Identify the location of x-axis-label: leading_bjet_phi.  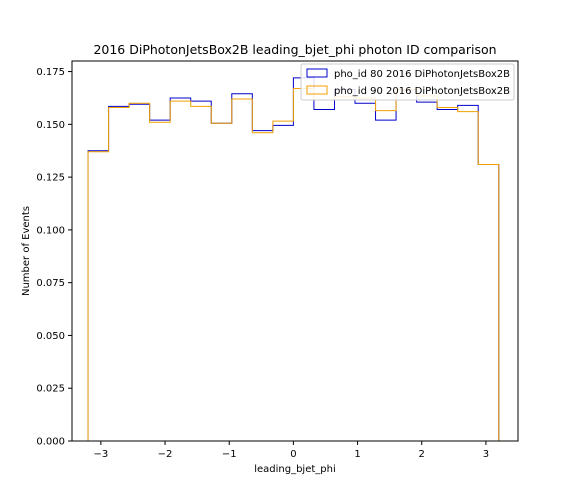
(295, 469).